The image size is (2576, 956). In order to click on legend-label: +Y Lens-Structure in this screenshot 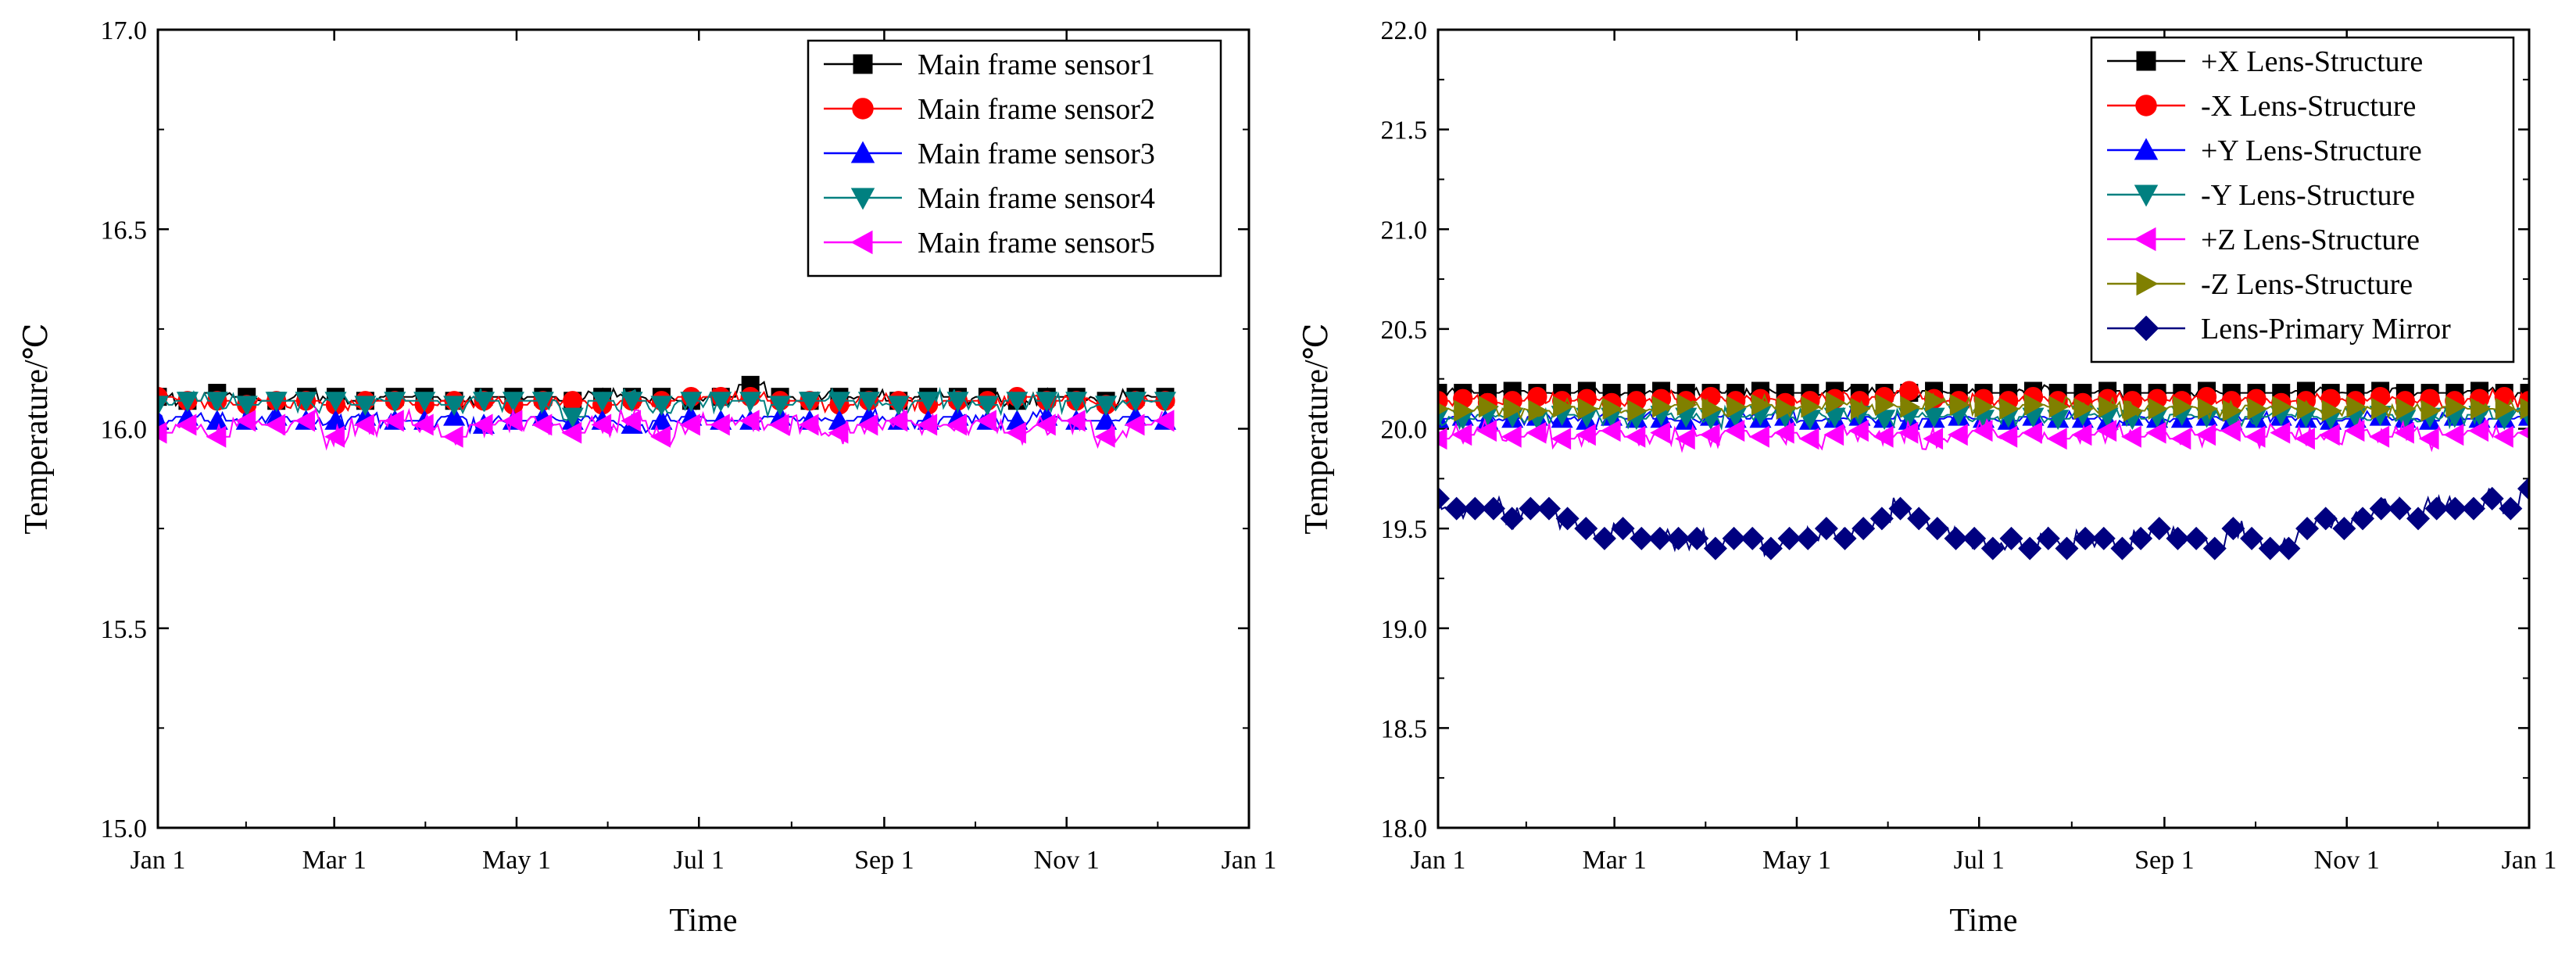, I will do `click(2311, 150)`.